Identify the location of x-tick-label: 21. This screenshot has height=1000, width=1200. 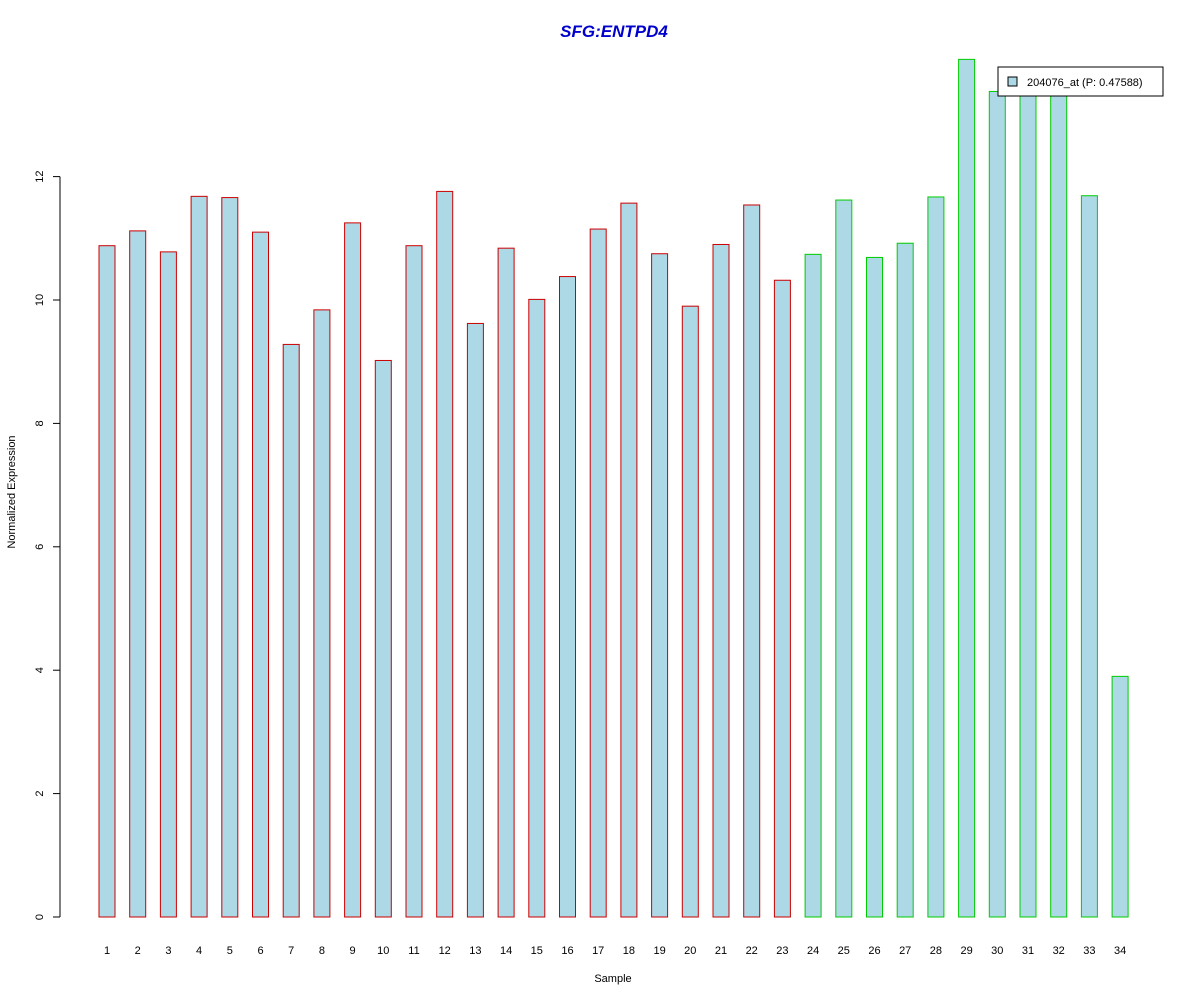
(721, 951).